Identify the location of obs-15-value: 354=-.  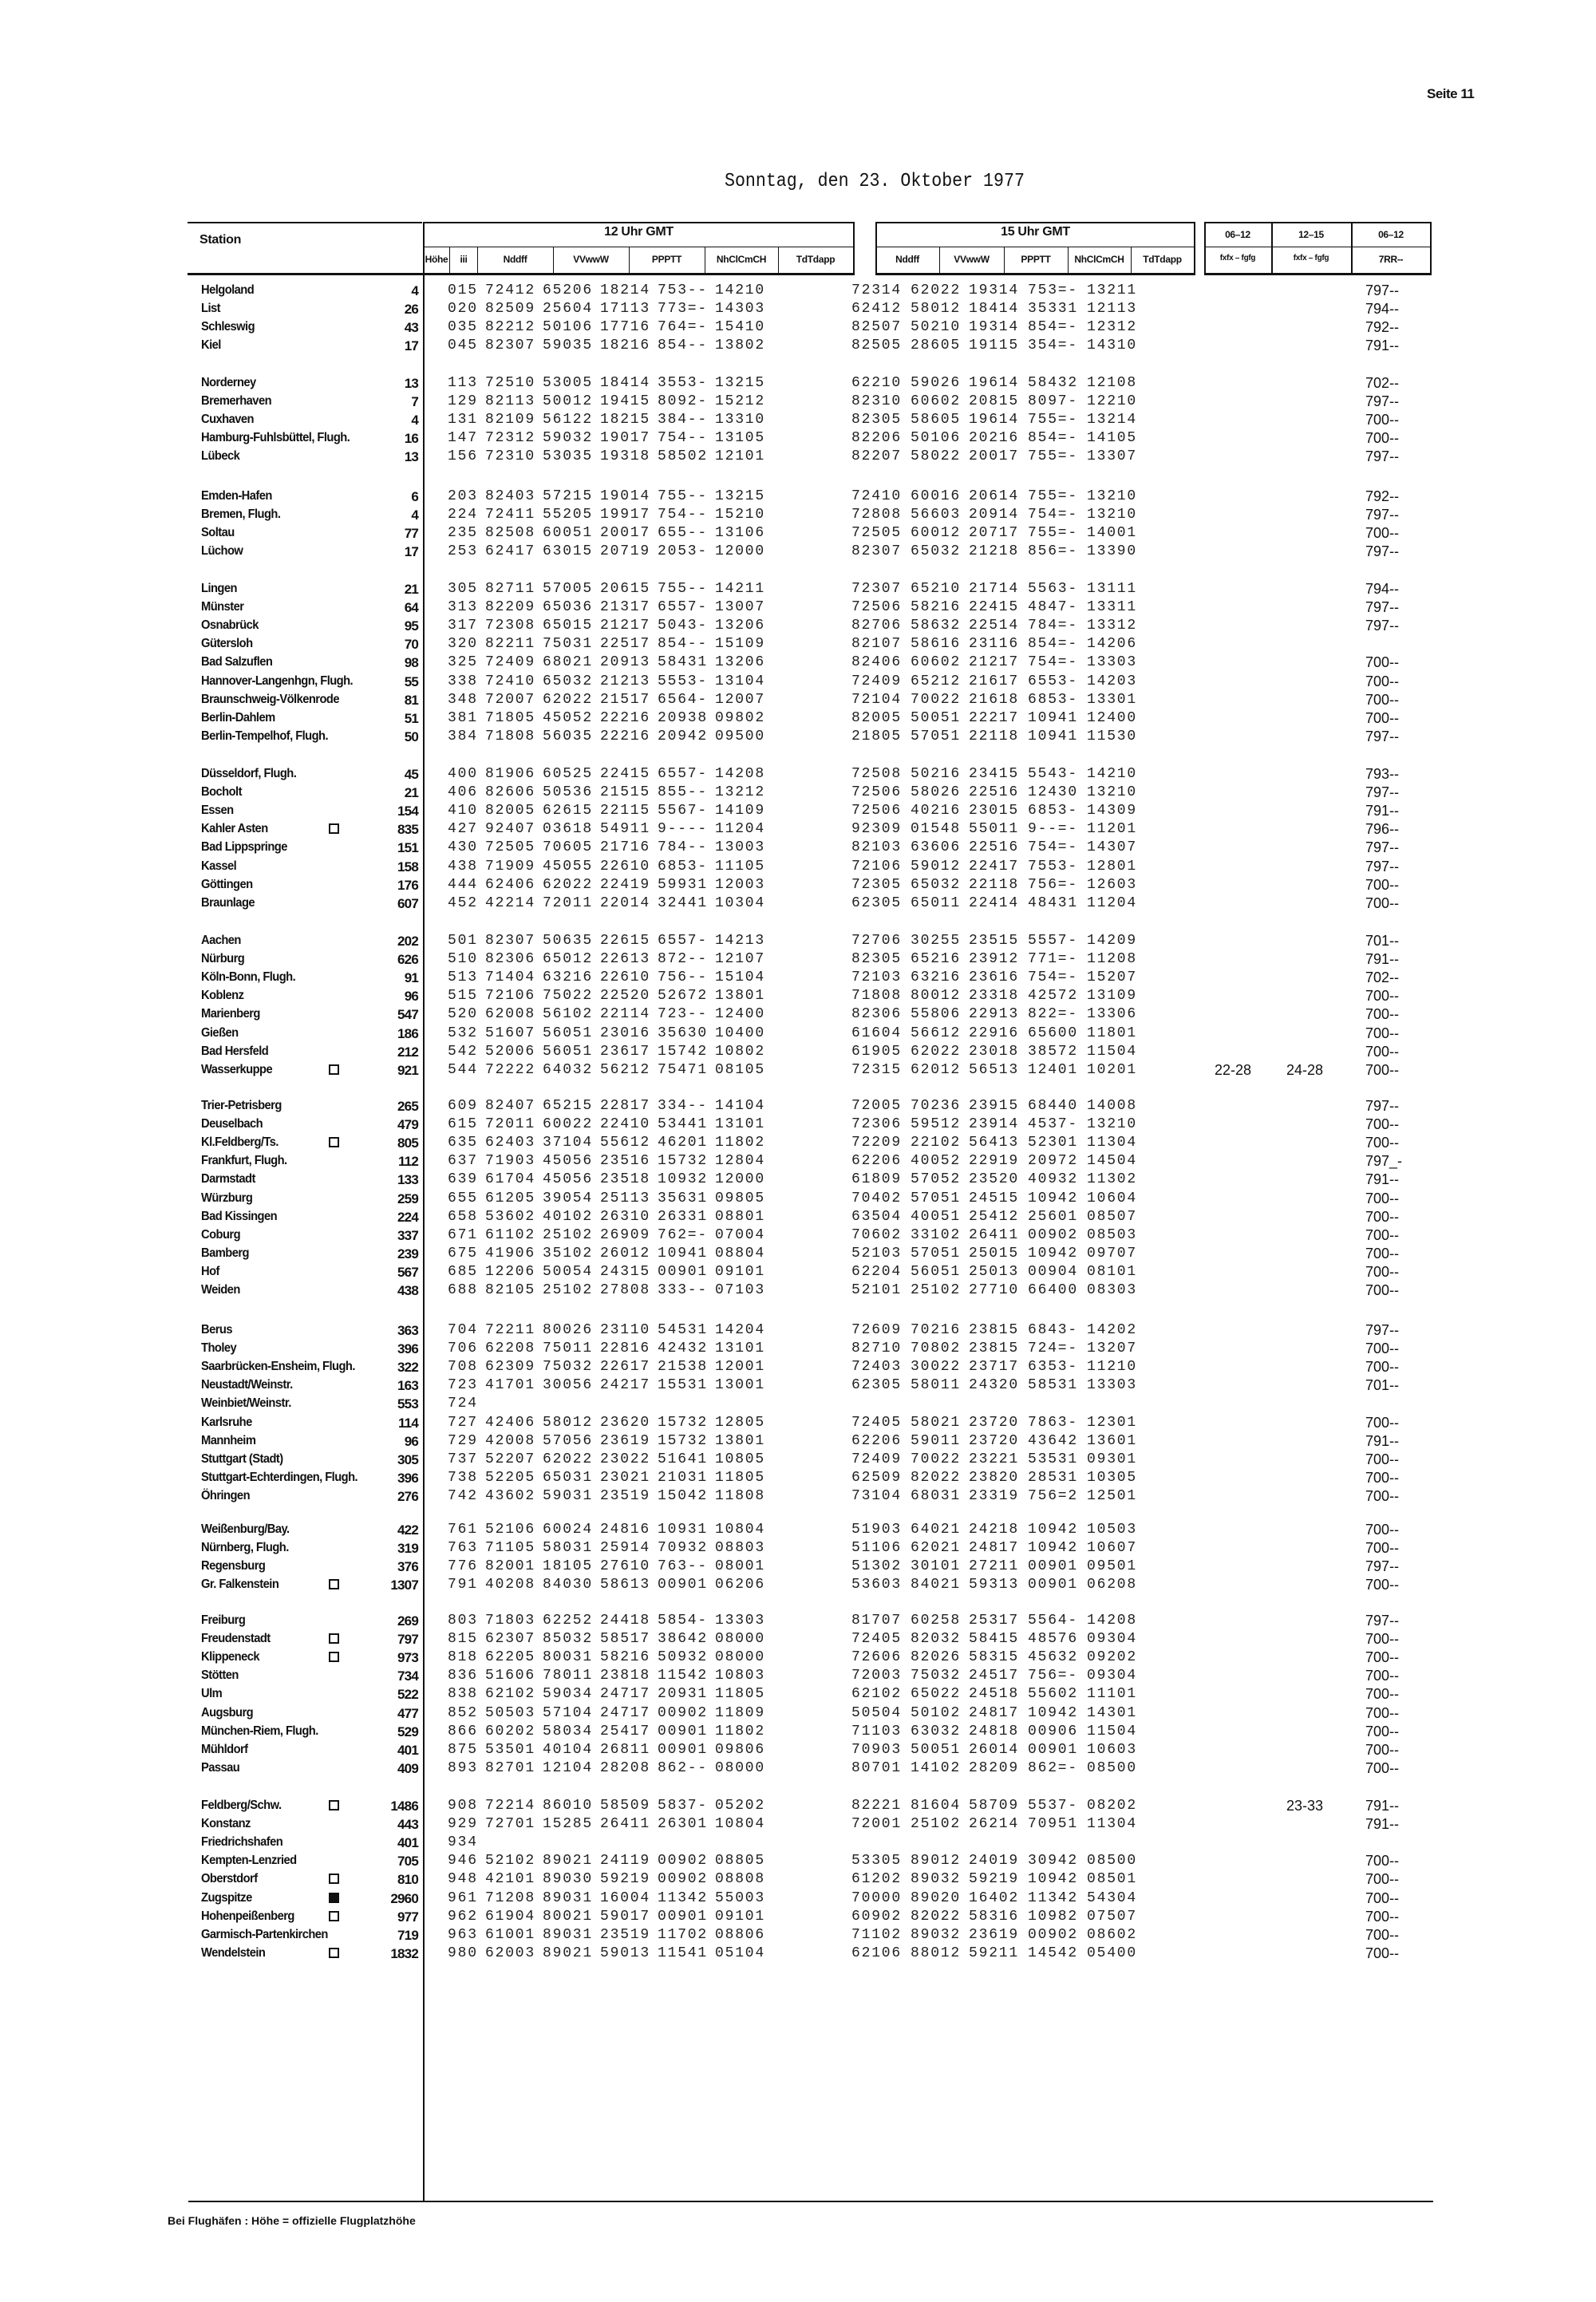
(1053, 346).